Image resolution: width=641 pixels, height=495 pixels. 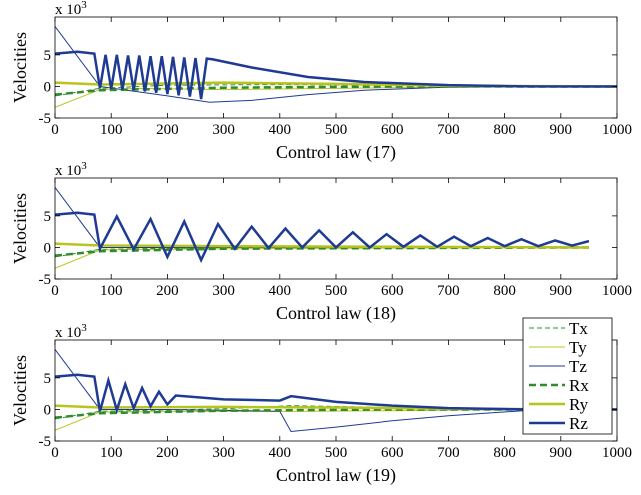 What do you see at coordinates (336, 475) in the screenshot?
I see `x-axis-label: Control law (19)` at bounding box center [336, 475].